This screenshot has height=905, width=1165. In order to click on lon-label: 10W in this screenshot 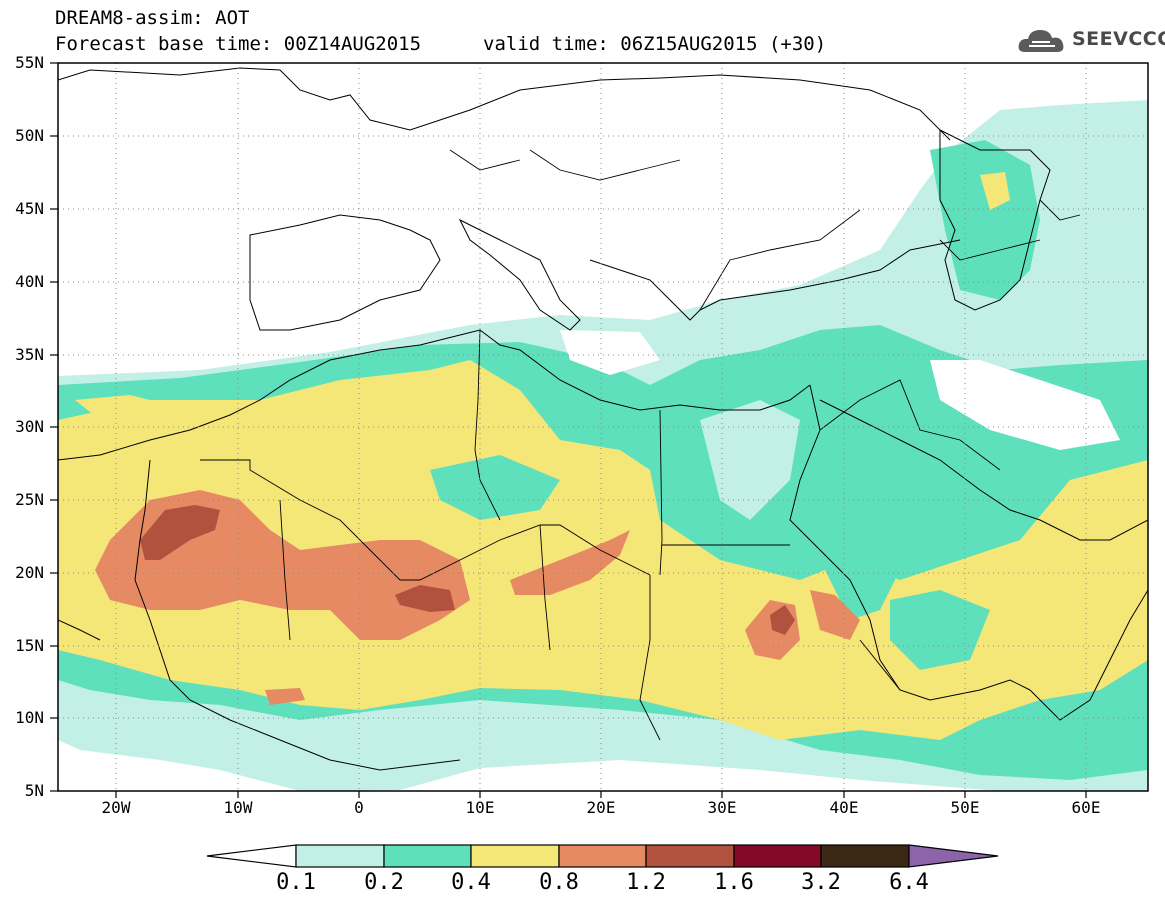, I will do `click(238, 807)`.